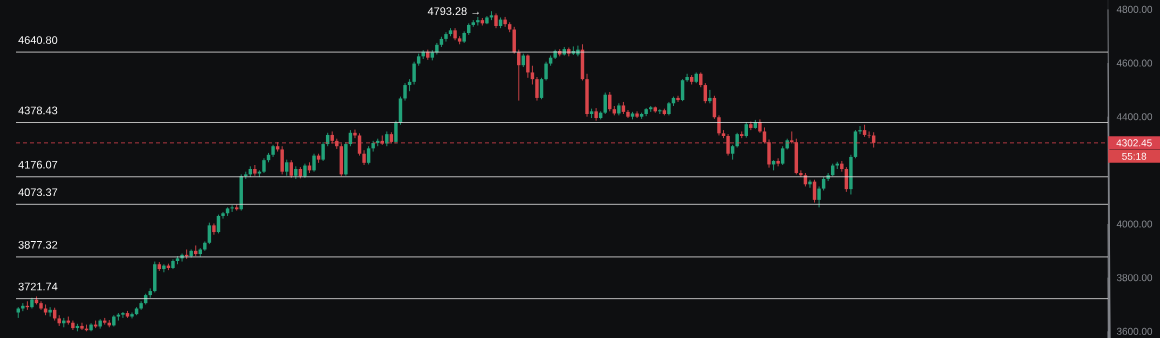  What do you see at coordinates (38, 164) in the screenshot?
I see `ref-line-label: 4176.07` at bounding box center [38, 164].